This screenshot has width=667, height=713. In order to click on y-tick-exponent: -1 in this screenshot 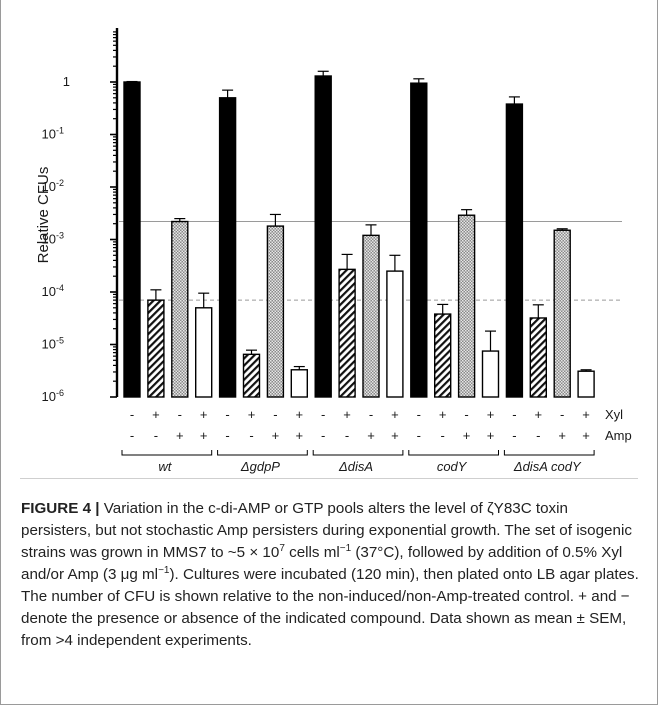, I will do `click(60, 131)`.